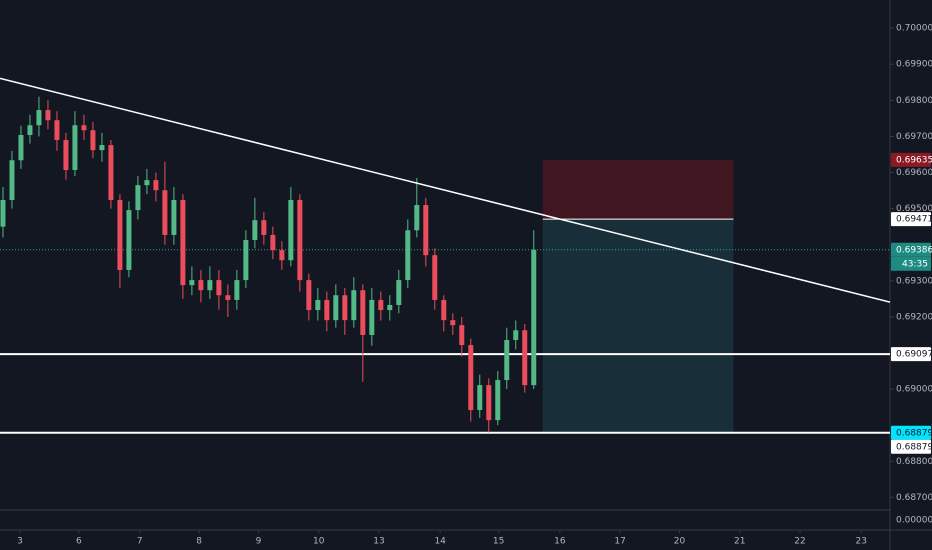  I want to click on x-tick-label: 15, so click(498, 542).